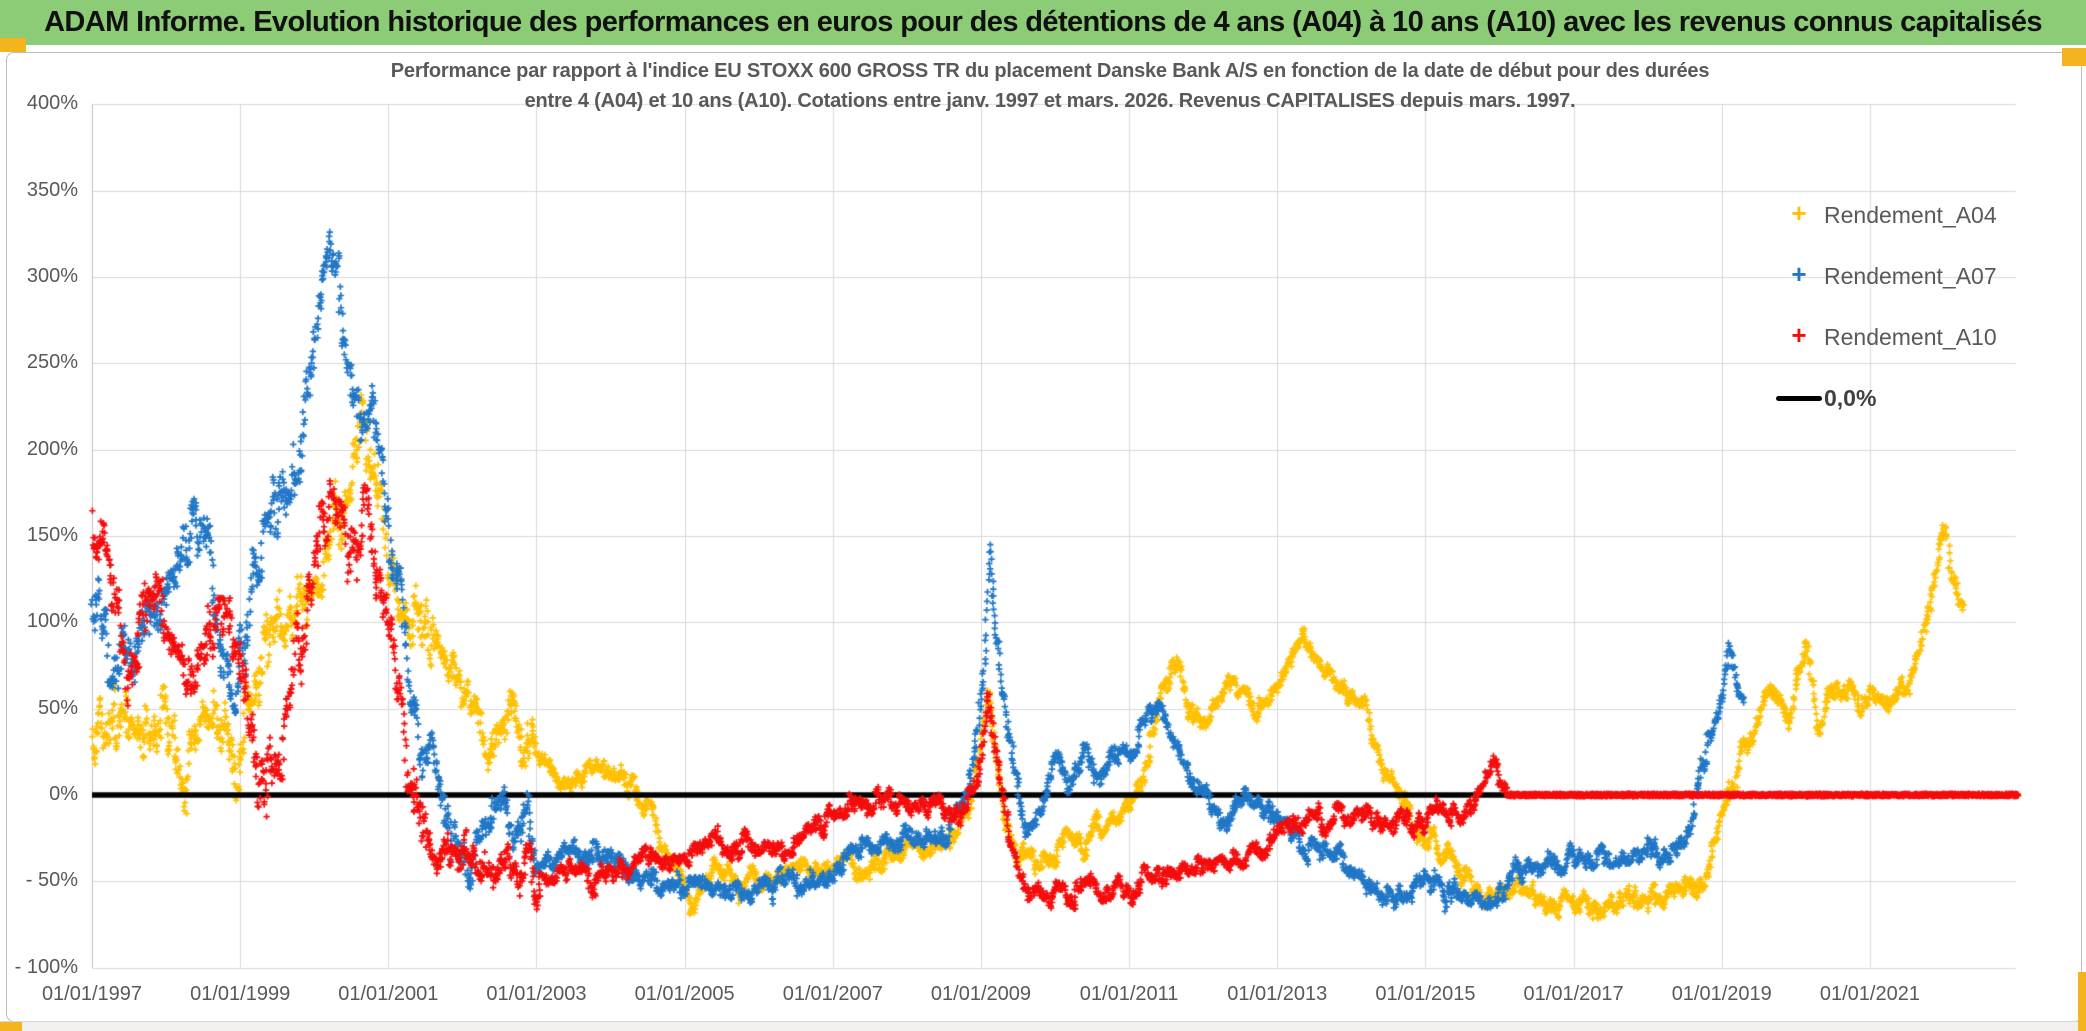 Image resolution: width=2086 pixels, height=1031 pixels. Describe the element at coordinates (46, 966) in the screenshot. I see `y-tick-label: - 100%` at that location.